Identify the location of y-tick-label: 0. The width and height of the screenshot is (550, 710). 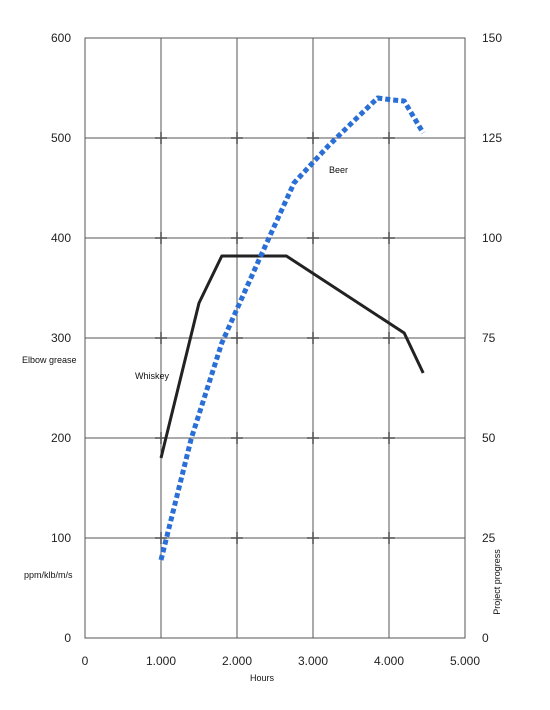
(67, 638).